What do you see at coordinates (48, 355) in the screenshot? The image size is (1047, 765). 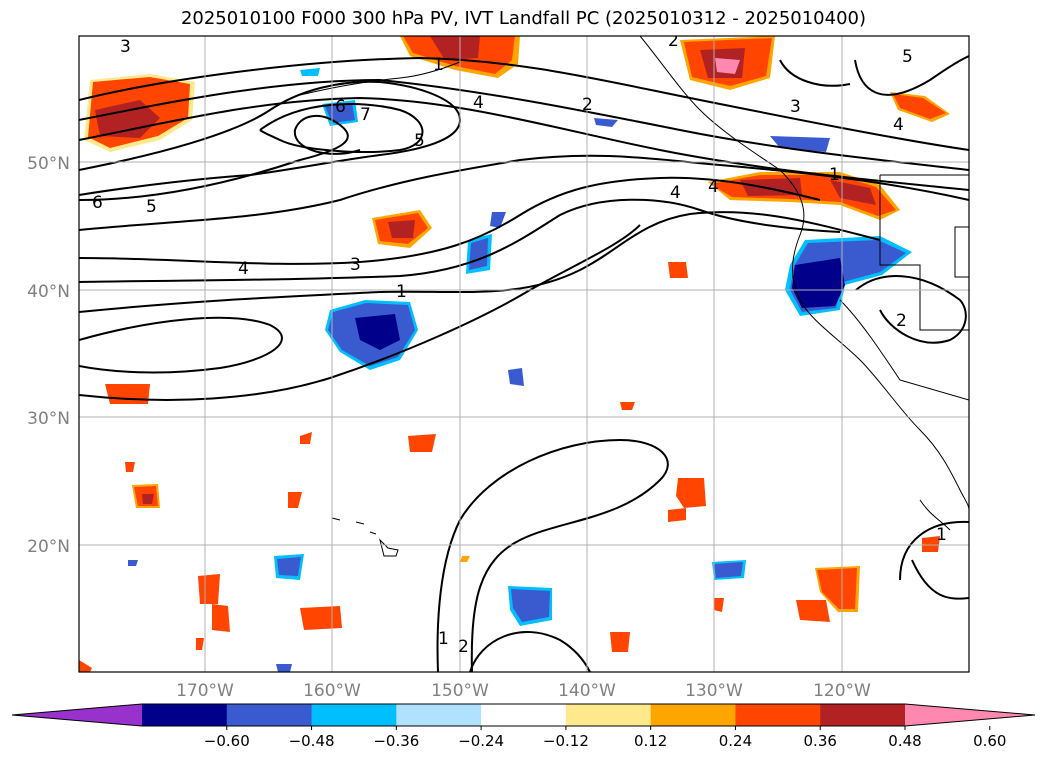 I see `lat-axis: 50°N 40°N 30°N 20°N` at bounding box center [48, 355].